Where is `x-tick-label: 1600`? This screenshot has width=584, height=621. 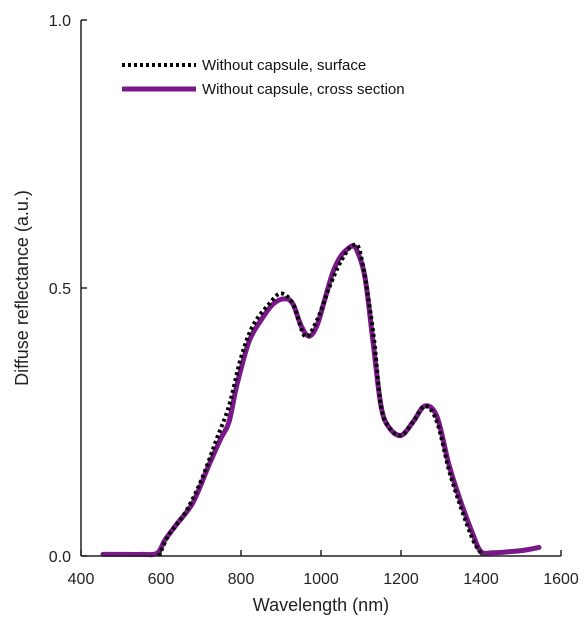 x-tick-label: 1600 is located at coordinates (561, 579).